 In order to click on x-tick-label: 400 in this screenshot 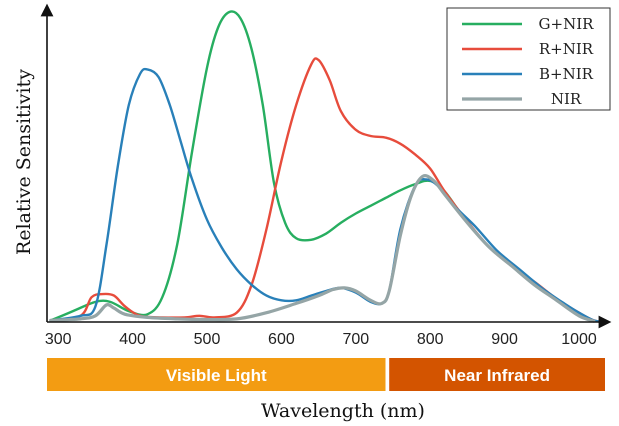, I will do `click(132, 339)`.